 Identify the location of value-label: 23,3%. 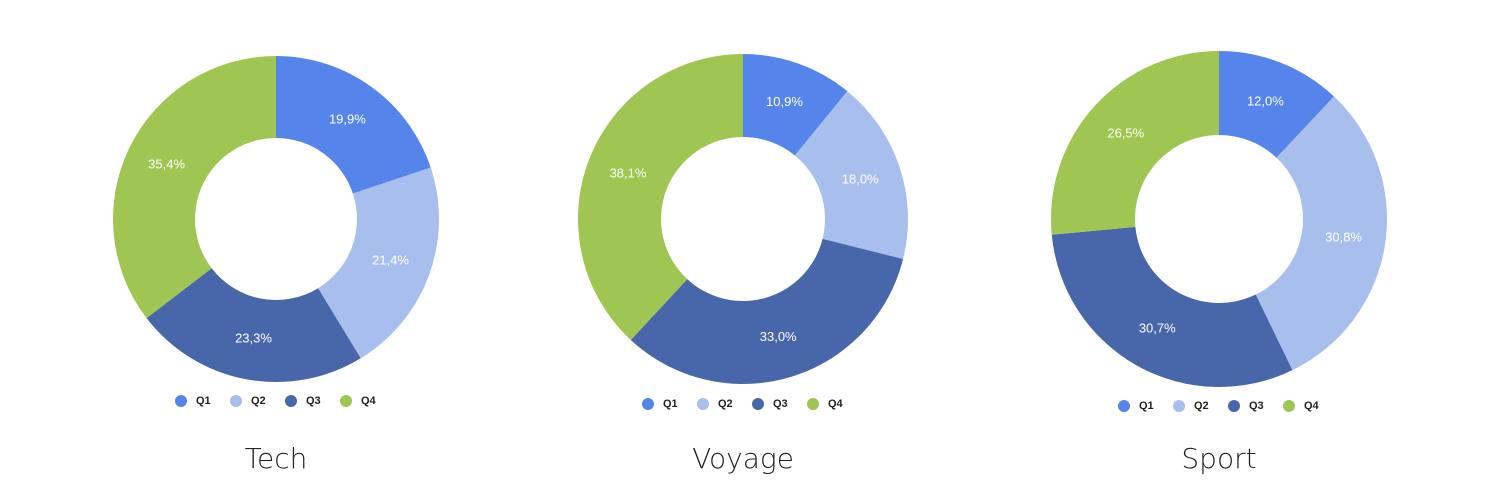
(253, 337).